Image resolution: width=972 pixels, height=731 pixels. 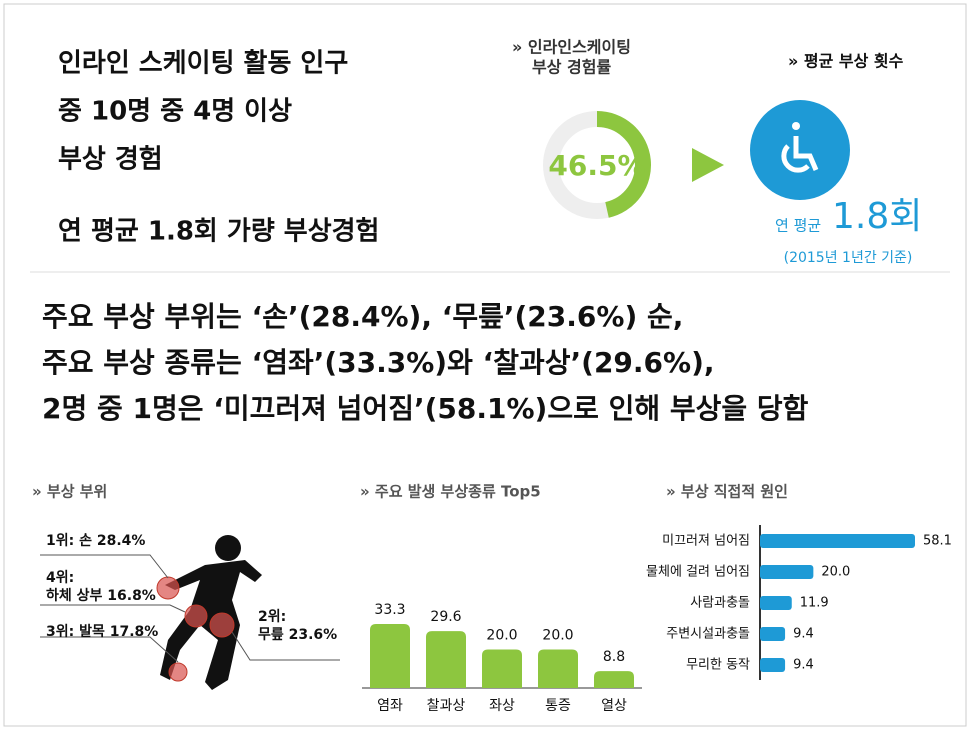 I want to click on value-label: 11.9, so click(x=814, y=603).